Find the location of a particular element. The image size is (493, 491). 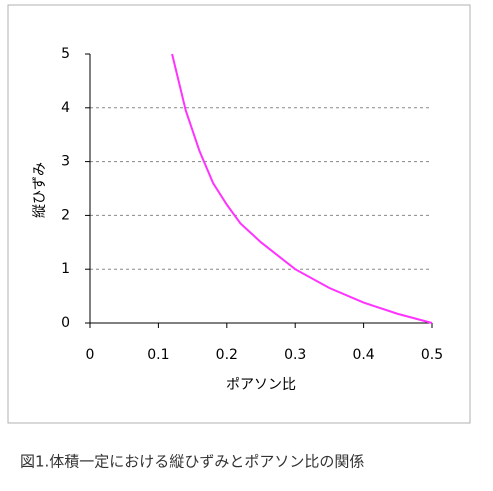

x-tick-label: 0 is located at coordinates (90, 355).